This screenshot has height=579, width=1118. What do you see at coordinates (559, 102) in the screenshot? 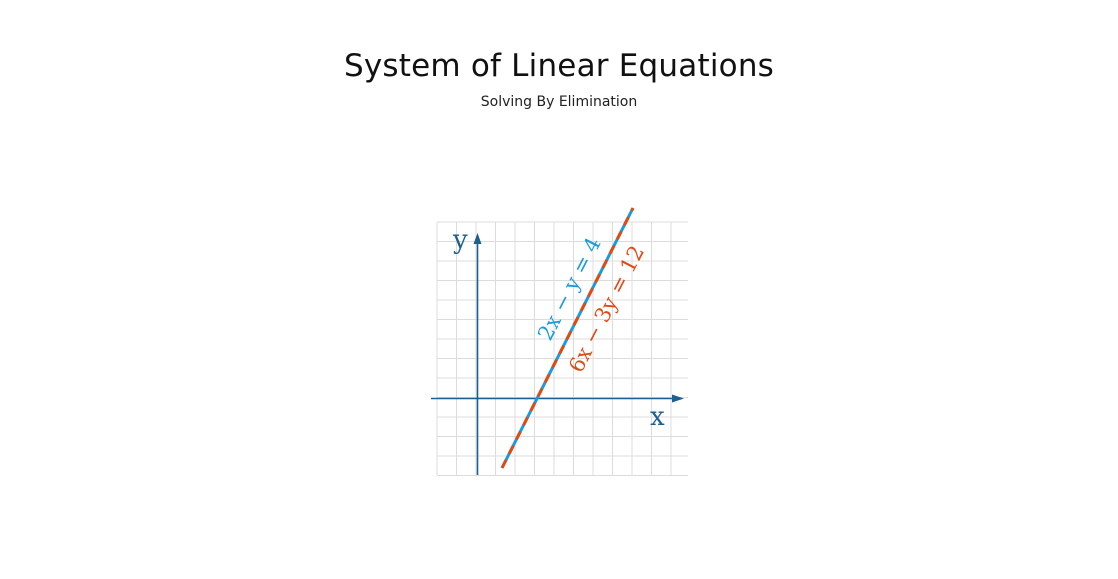
I see `page-subtitle: Solving By Elimination` at bounding box center [559, 102].